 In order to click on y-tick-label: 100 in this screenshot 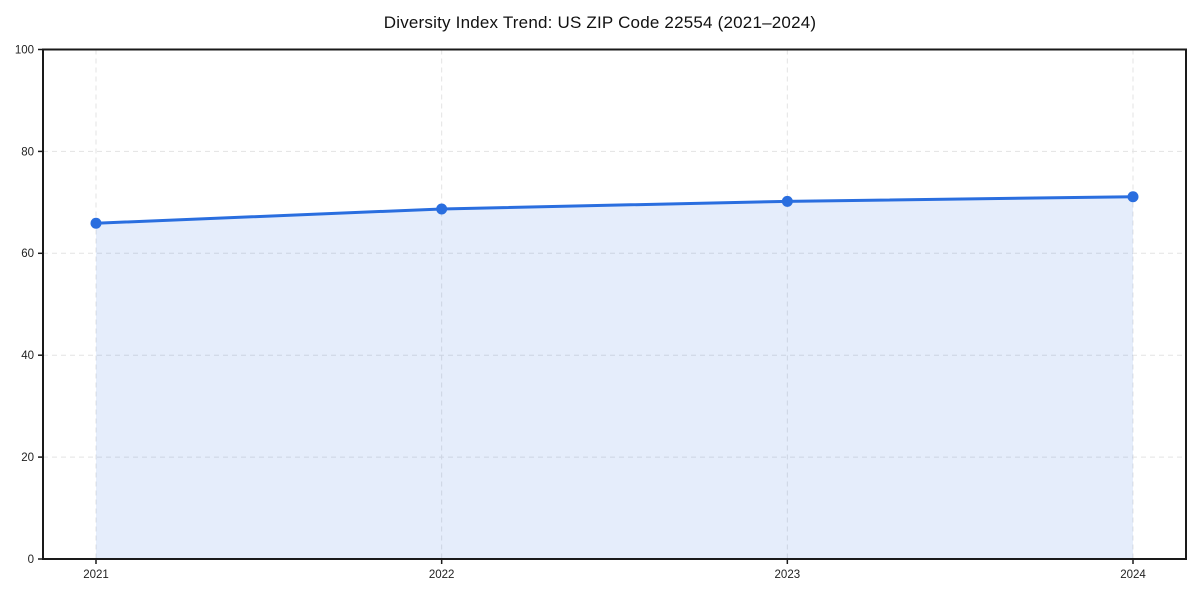, I will do `click(24, 50)`.